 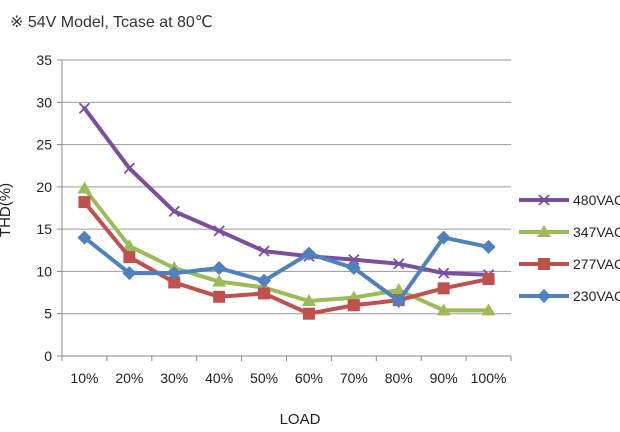 What do you see at coordinates (44, 271) in the screenshot?
I see `y-tick-label: 10` at bounding box center [44, 271].